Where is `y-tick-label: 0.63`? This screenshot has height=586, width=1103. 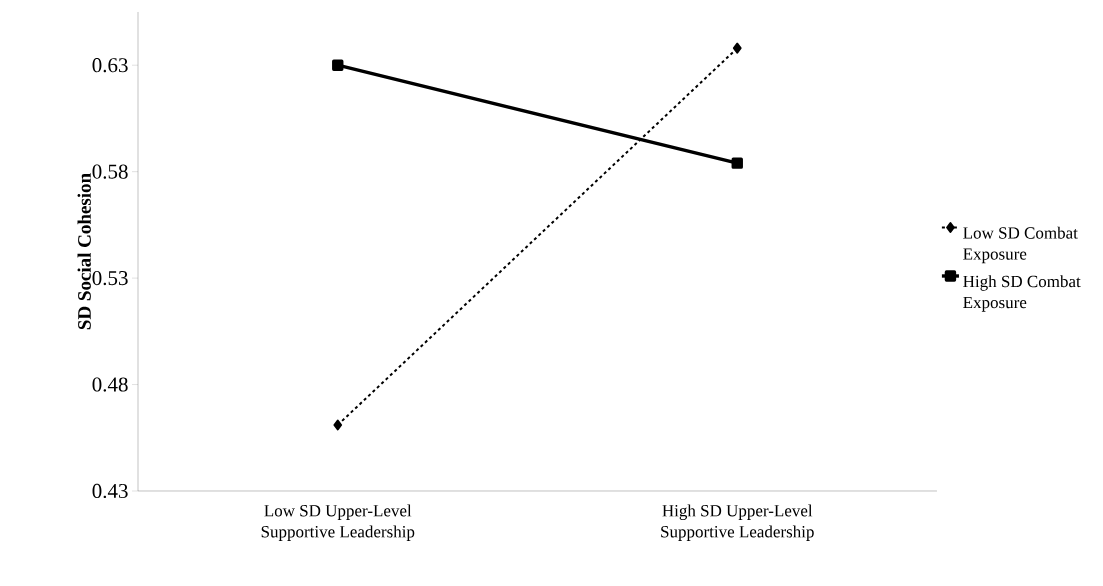
y-tick-label: 0.63 is located at coordinates (110, 65).